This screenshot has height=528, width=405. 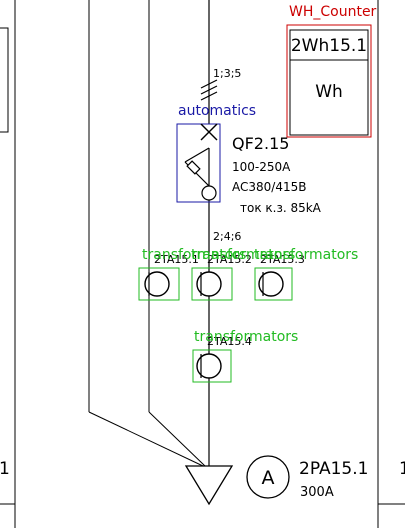 I want to click on ammeter-symbol: A, so click(x=237, y=480).